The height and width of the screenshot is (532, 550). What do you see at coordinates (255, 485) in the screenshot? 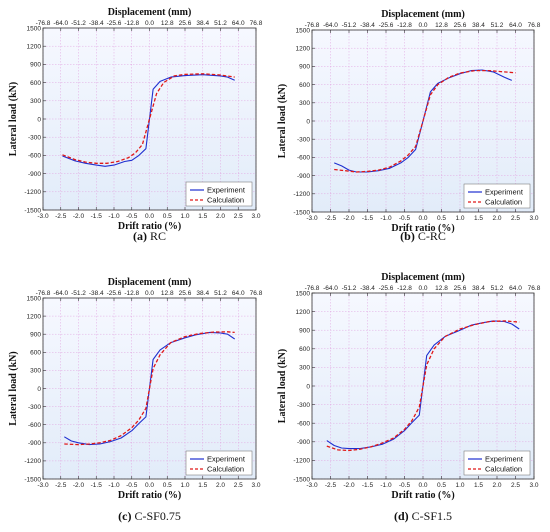
I see `x-tick-label: 3.0` at bounding box center [255, 485].